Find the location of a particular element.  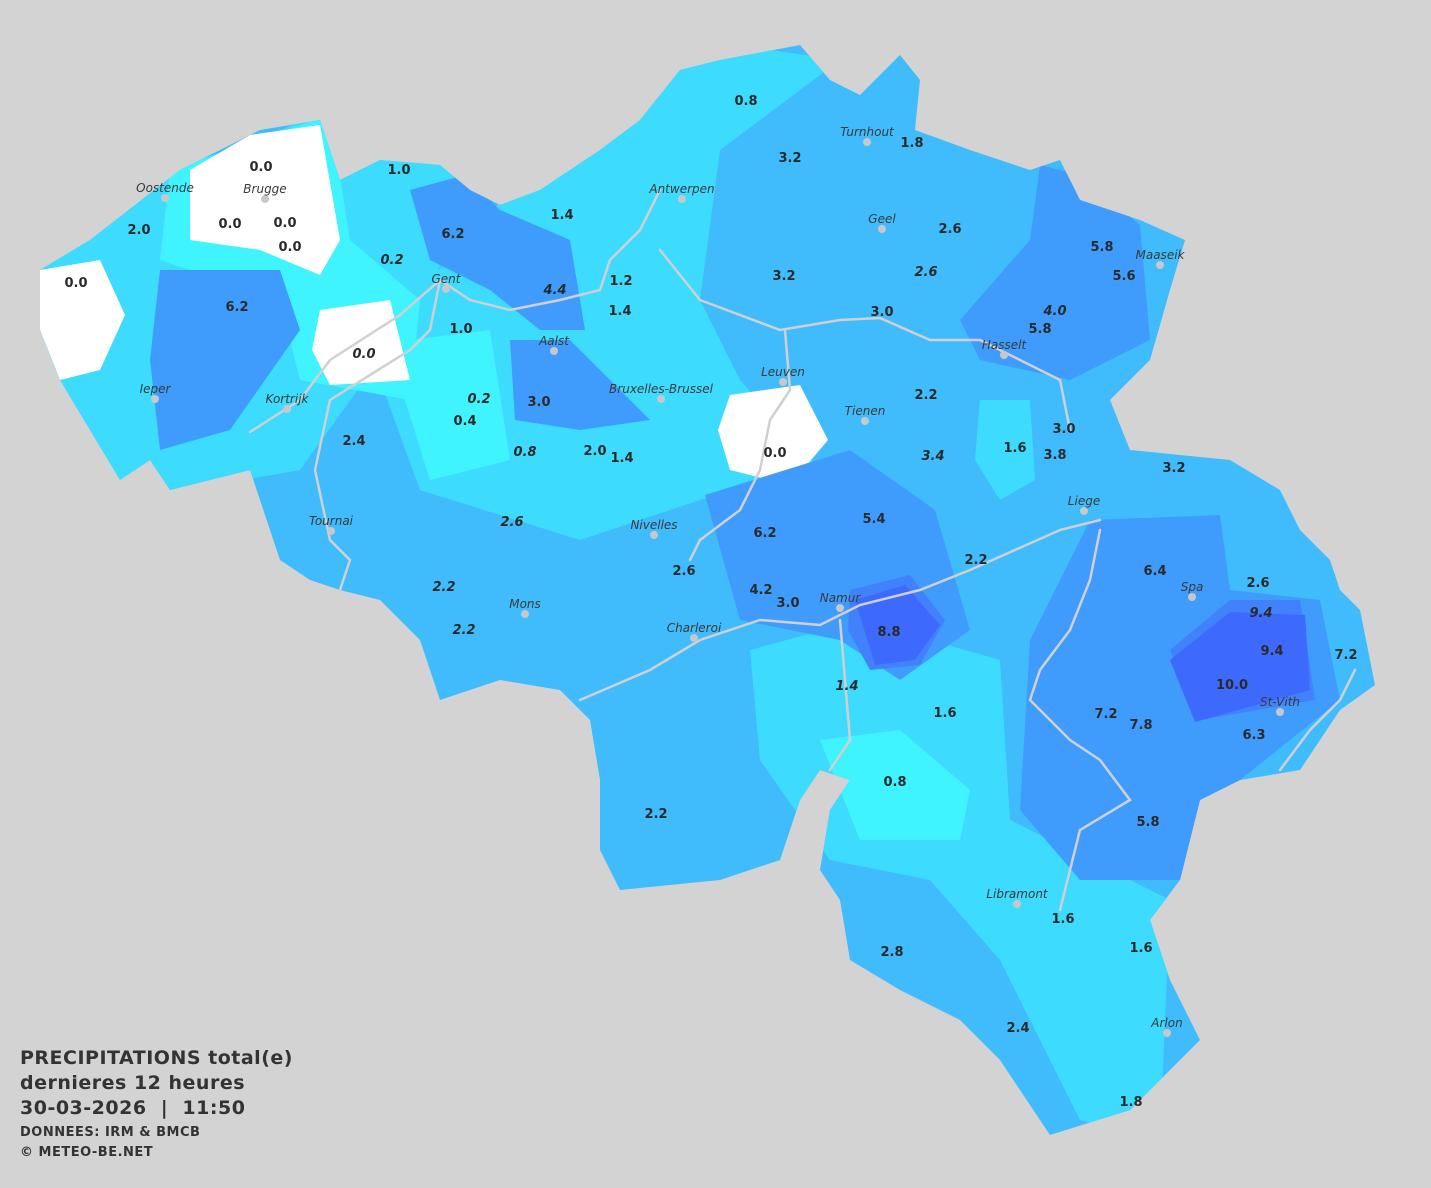

city-label: Geel is located at coordinates (882, 219).